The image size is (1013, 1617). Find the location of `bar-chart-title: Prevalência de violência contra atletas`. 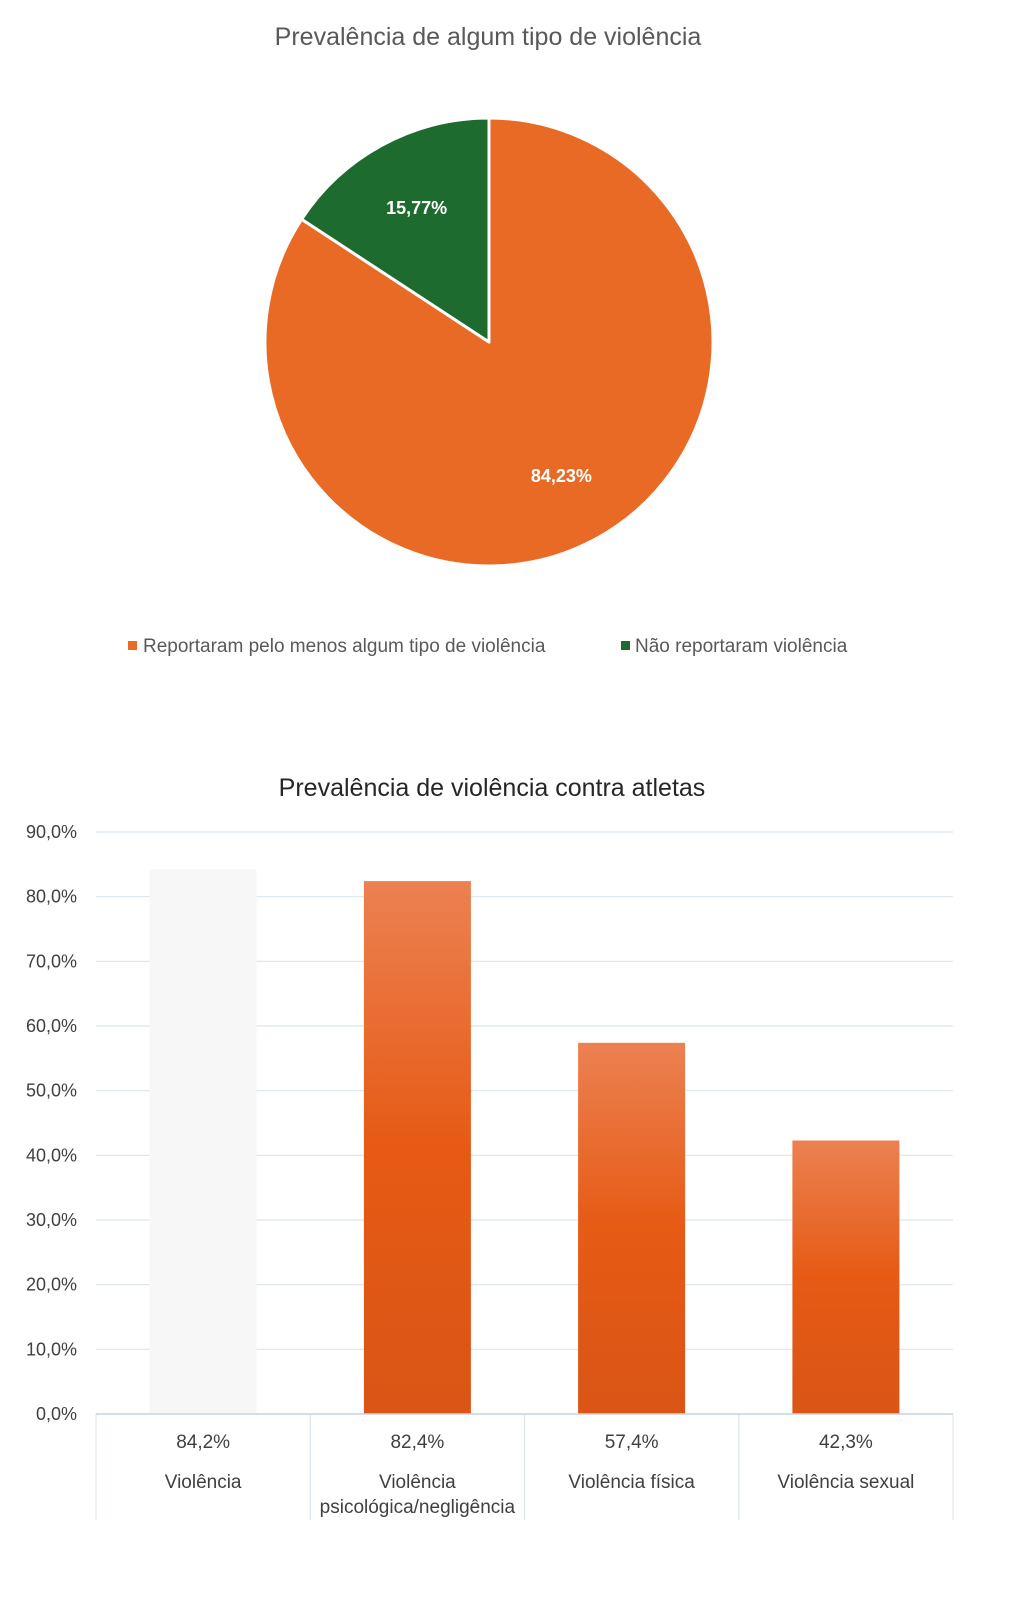

bar-chart-title: Prevalência de violência contra atletas is located at coordinates (492, 788).